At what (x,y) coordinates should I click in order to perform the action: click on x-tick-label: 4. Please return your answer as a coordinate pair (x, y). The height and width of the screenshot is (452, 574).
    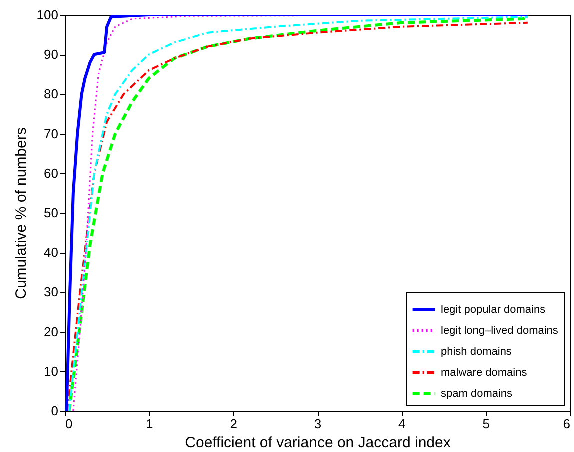
    Looking at the image, I should click on (402, 424).